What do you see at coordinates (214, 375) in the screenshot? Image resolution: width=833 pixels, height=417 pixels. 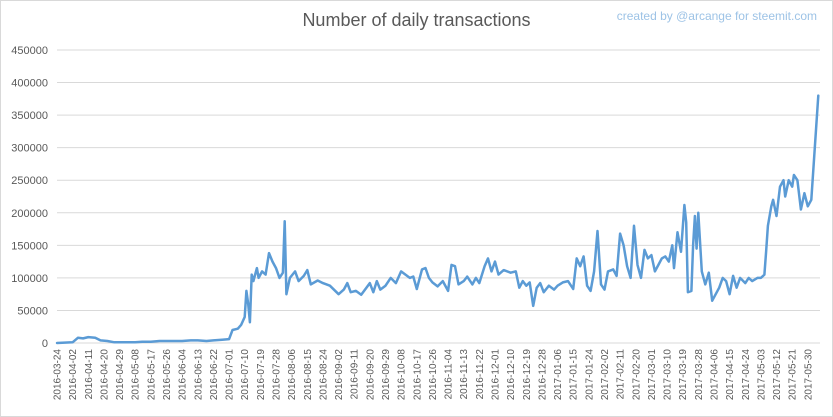 I see `x-tick-label: 2016-06-22` at bounding box center [214, 375].